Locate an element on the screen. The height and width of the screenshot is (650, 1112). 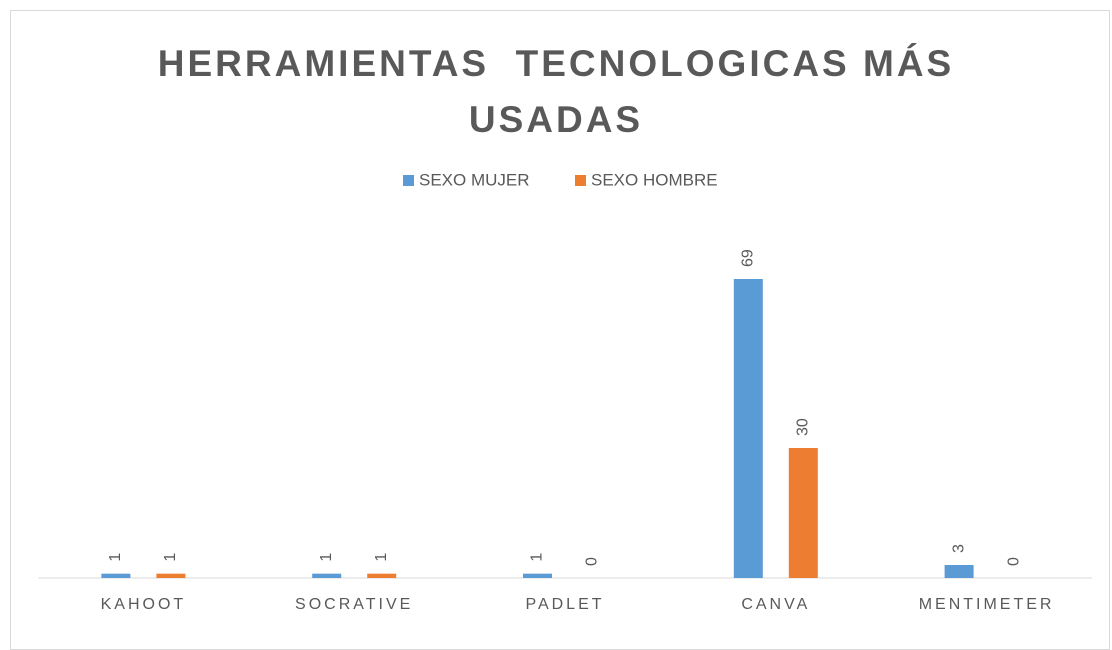
data-label: 69 is located at coordinates (748, 258).